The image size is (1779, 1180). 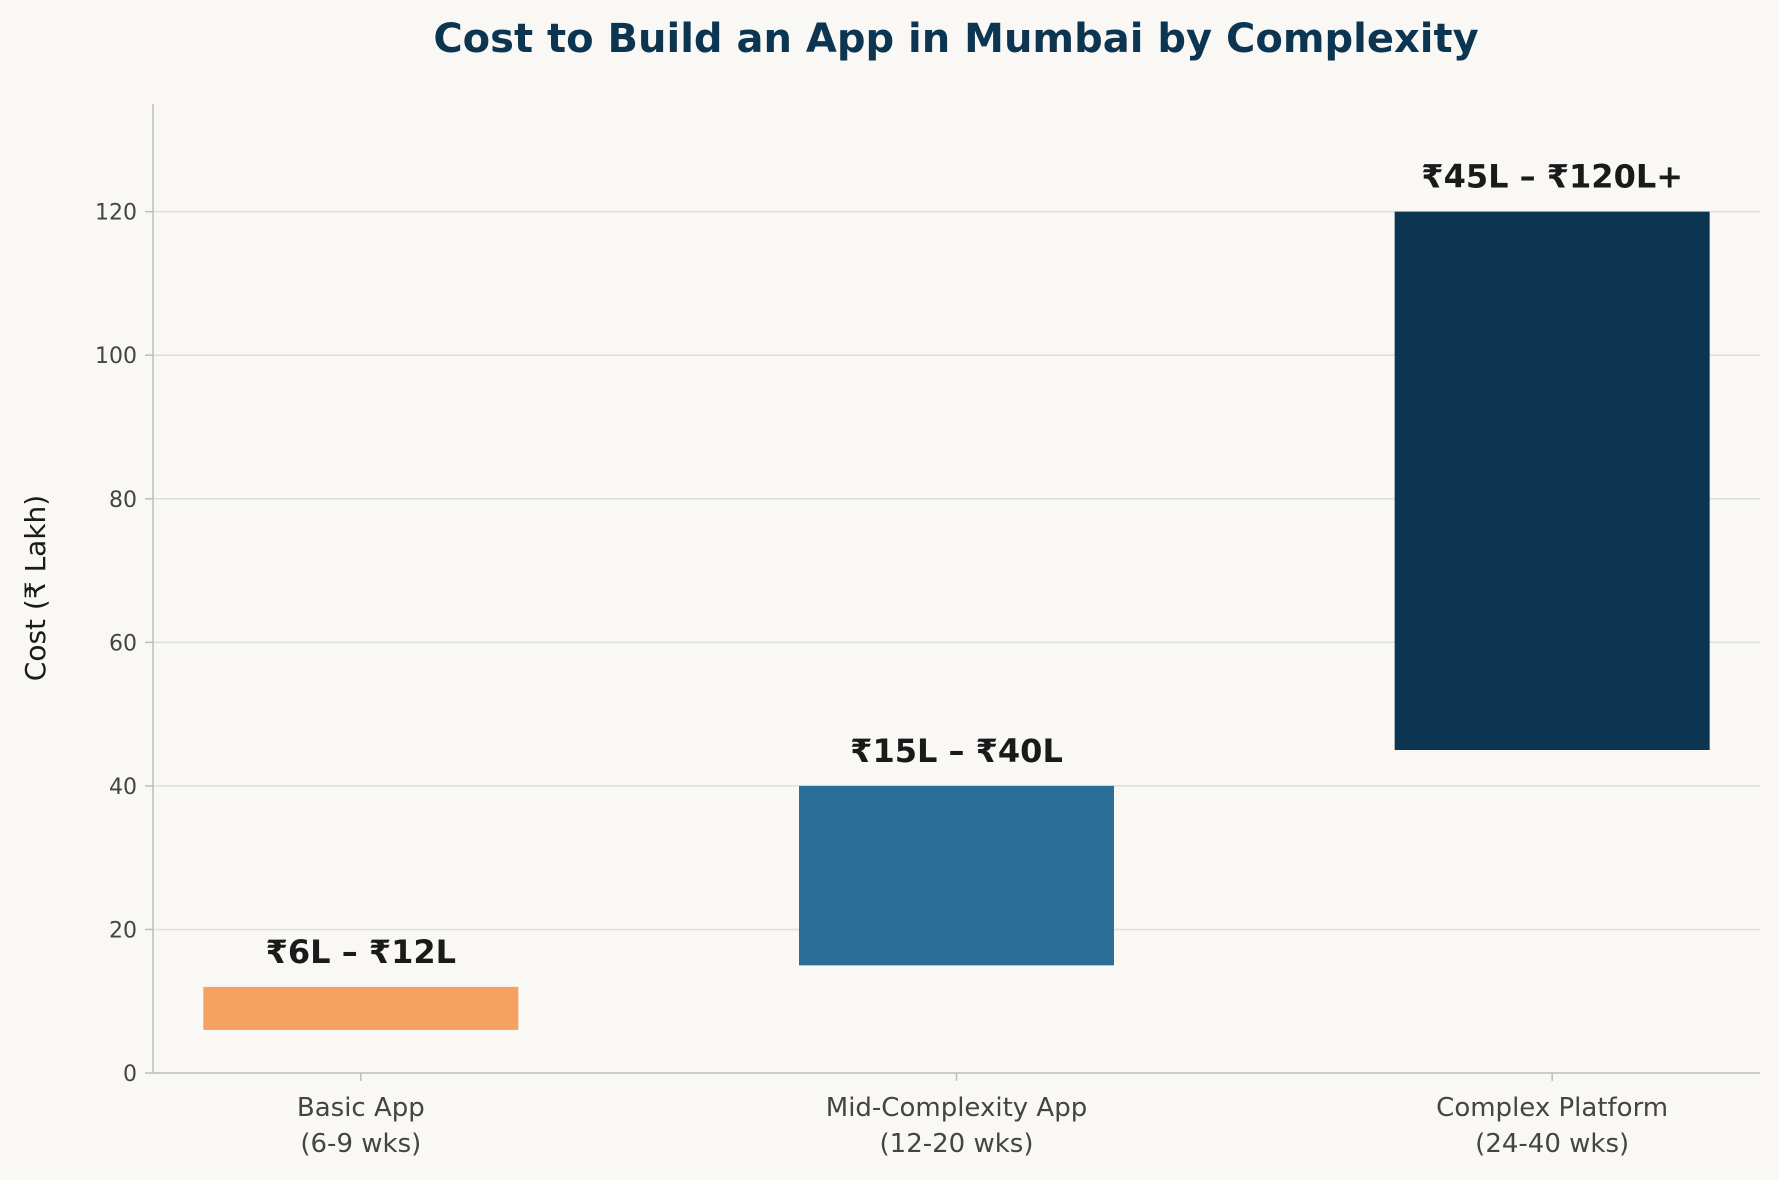 What do you see at coordinates (956, 751) in the screenshot?
I see `bar-data-label: ₹15L – ₹40L` at bounding box center [956, 751].